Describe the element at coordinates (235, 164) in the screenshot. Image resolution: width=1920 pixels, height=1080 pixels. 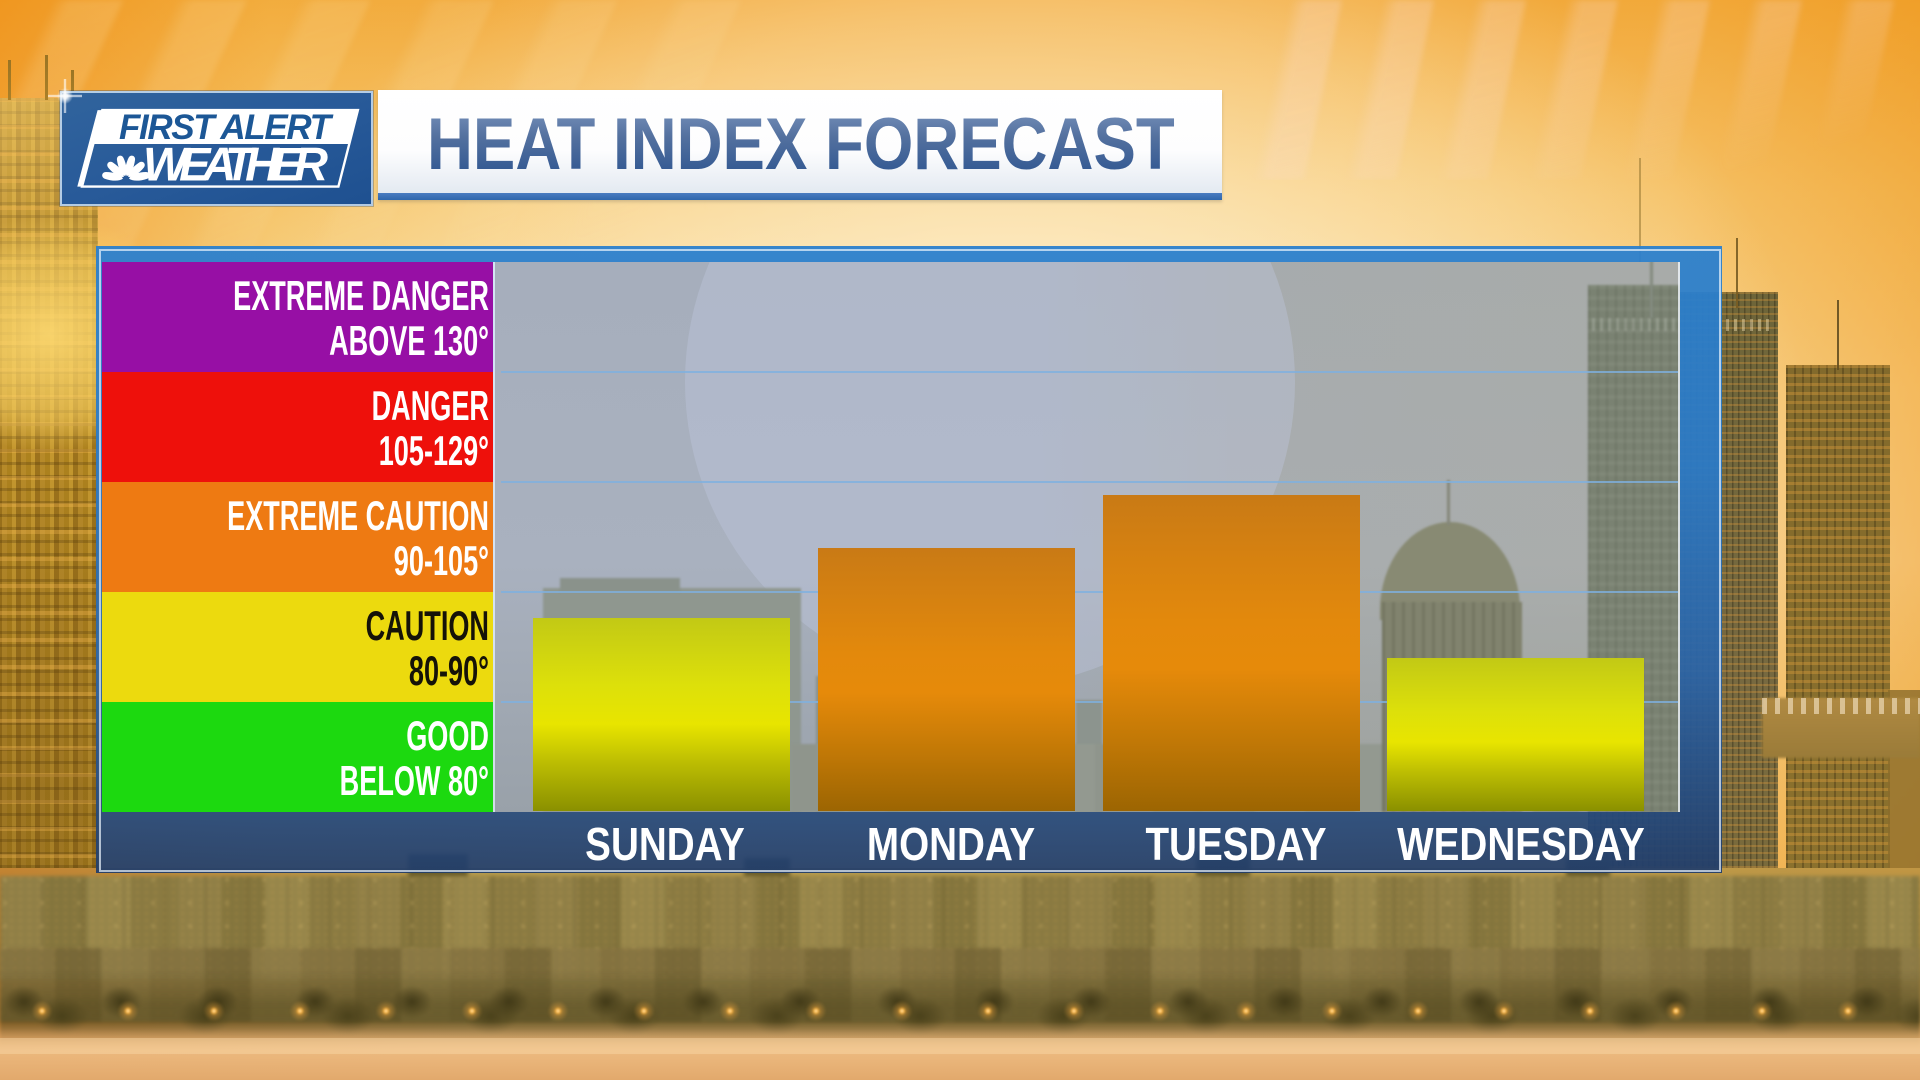
I see `svg-text: WEATHER` at that location.